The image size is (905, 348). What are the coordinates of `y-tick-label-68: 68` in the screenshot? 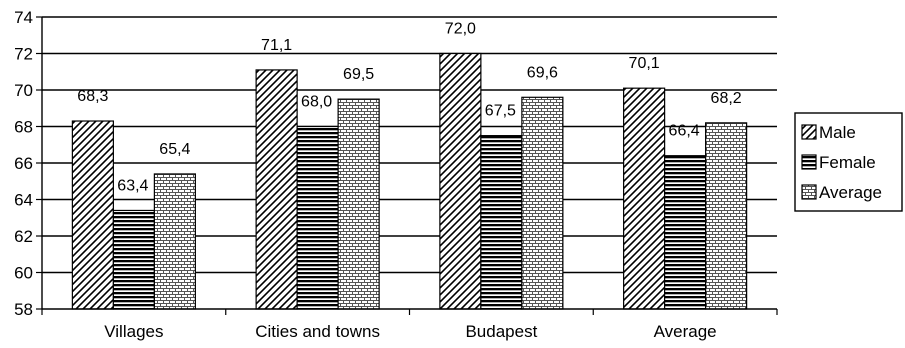 It's located at (23, 127).